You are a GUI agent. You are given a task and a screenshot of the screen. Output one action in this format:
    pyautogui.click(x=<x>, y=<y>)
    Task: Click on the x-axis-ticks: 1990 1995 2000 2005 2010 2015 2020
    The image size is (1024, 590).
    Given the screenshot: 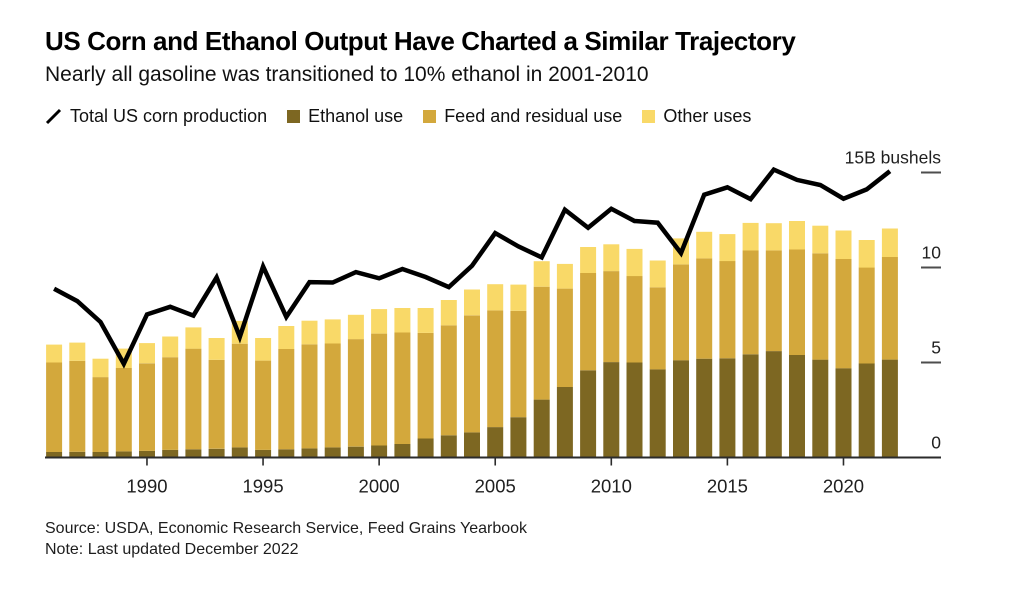 What is the action you would take?
    pyautogui.click(x=495, y=477)
    